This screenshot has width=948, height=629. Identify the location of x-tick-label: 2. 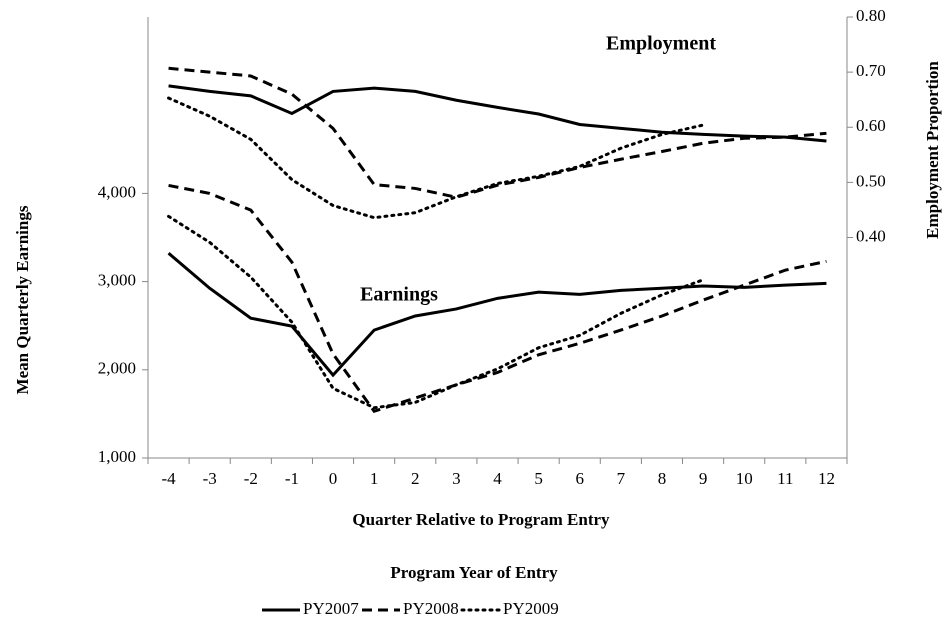
(415, 478).